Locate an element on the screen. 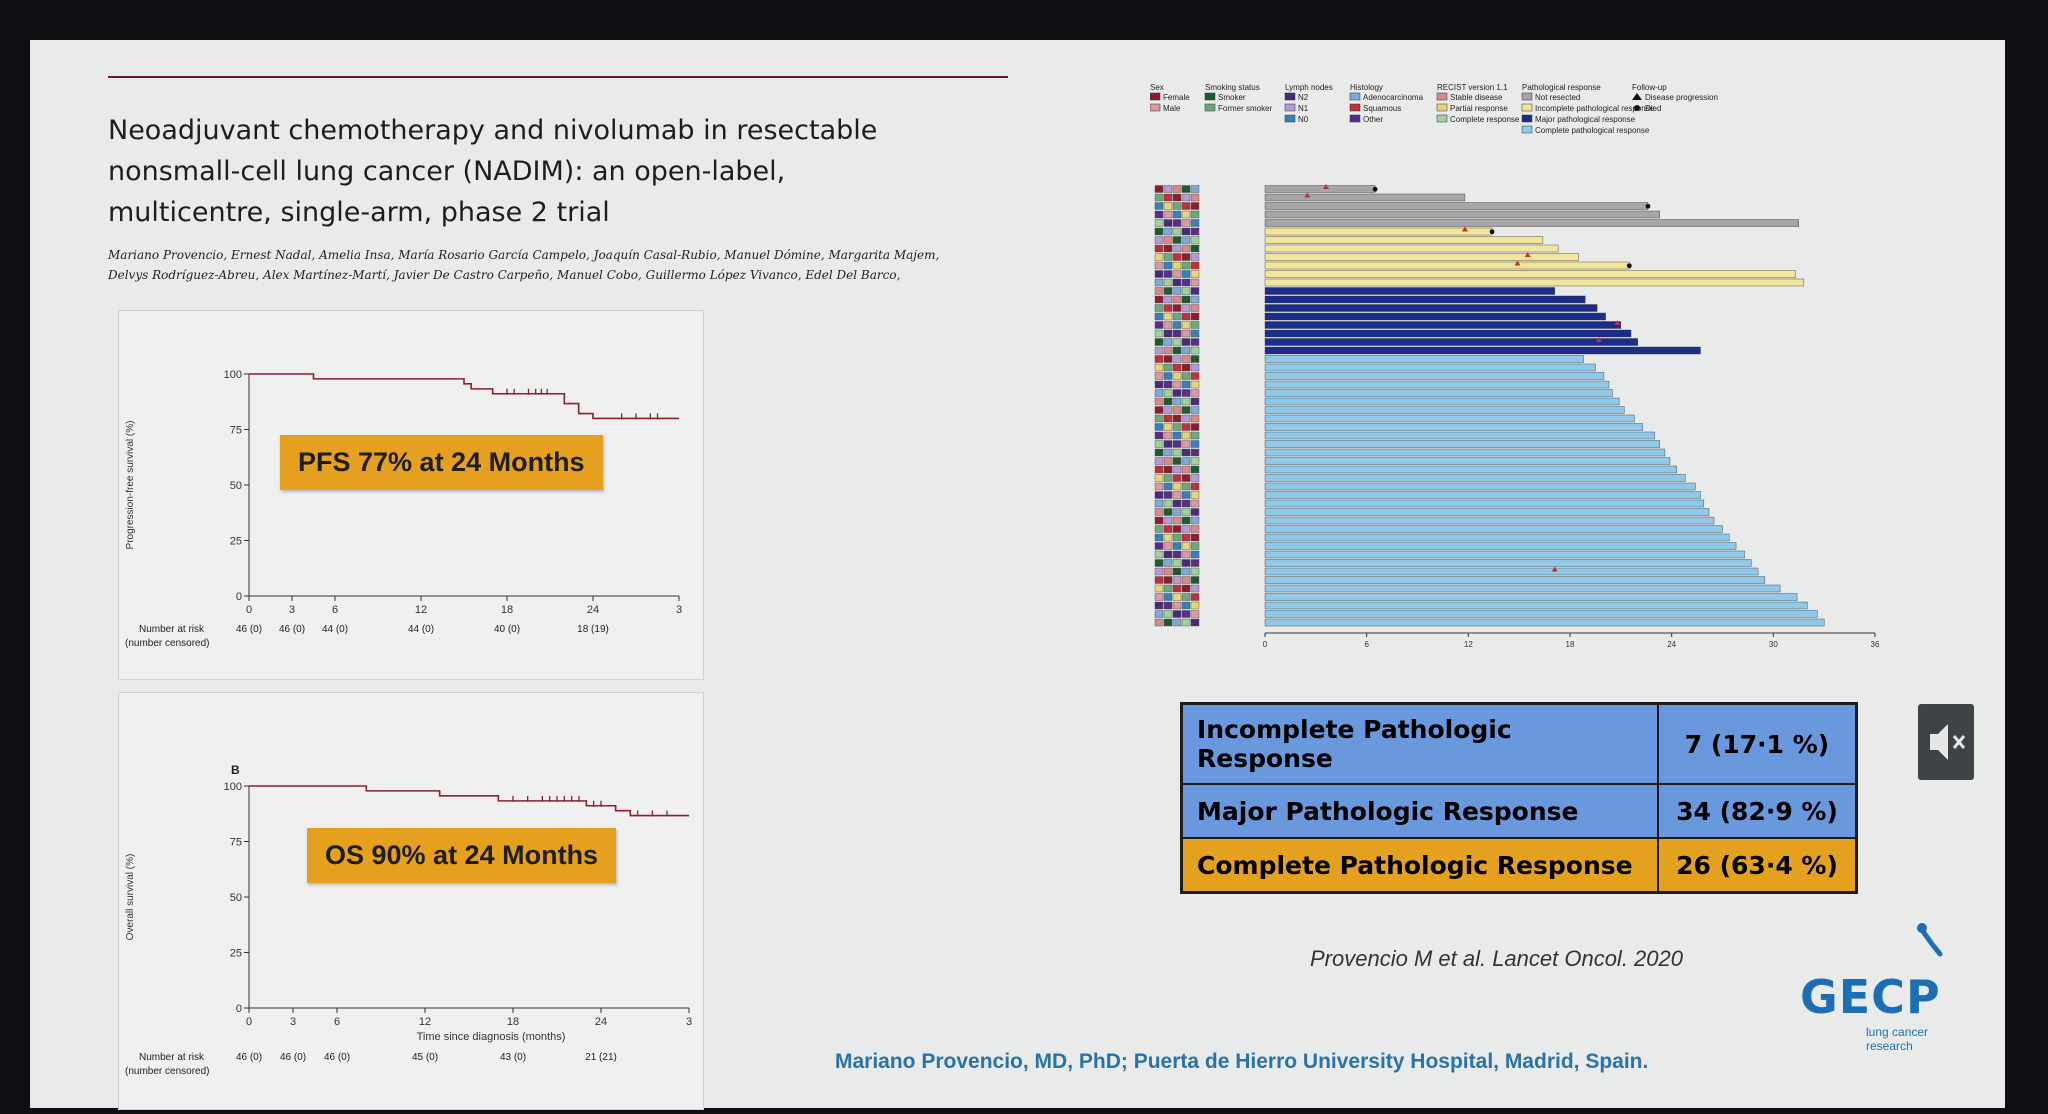  risk-table-sublabel: (number censored) is located at coordinates (167, 643).